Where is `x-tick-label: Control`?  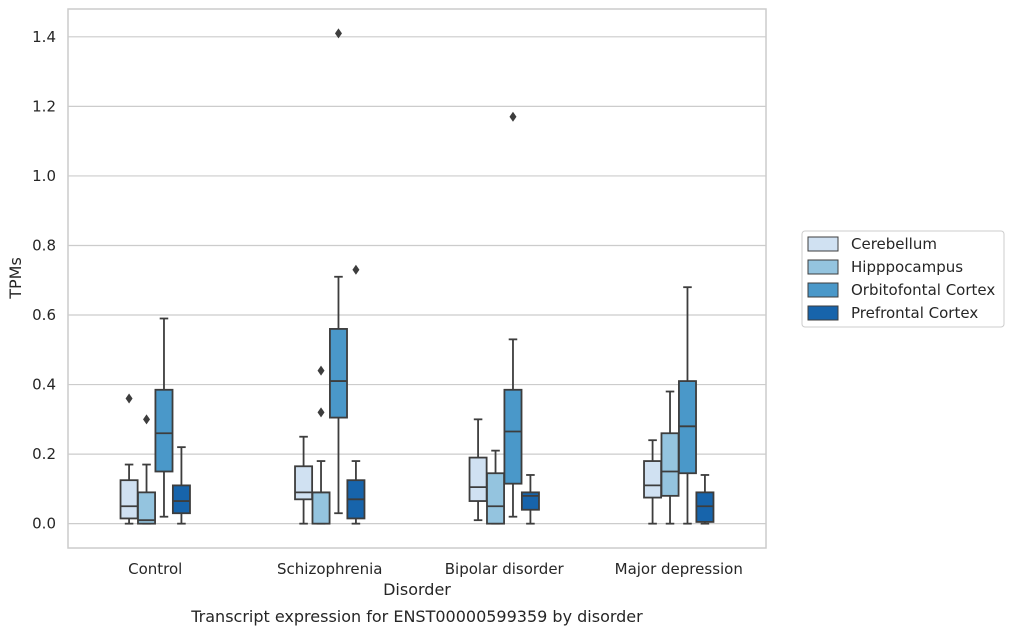
x-tick-label: Control is located at coordinates (155, 569).